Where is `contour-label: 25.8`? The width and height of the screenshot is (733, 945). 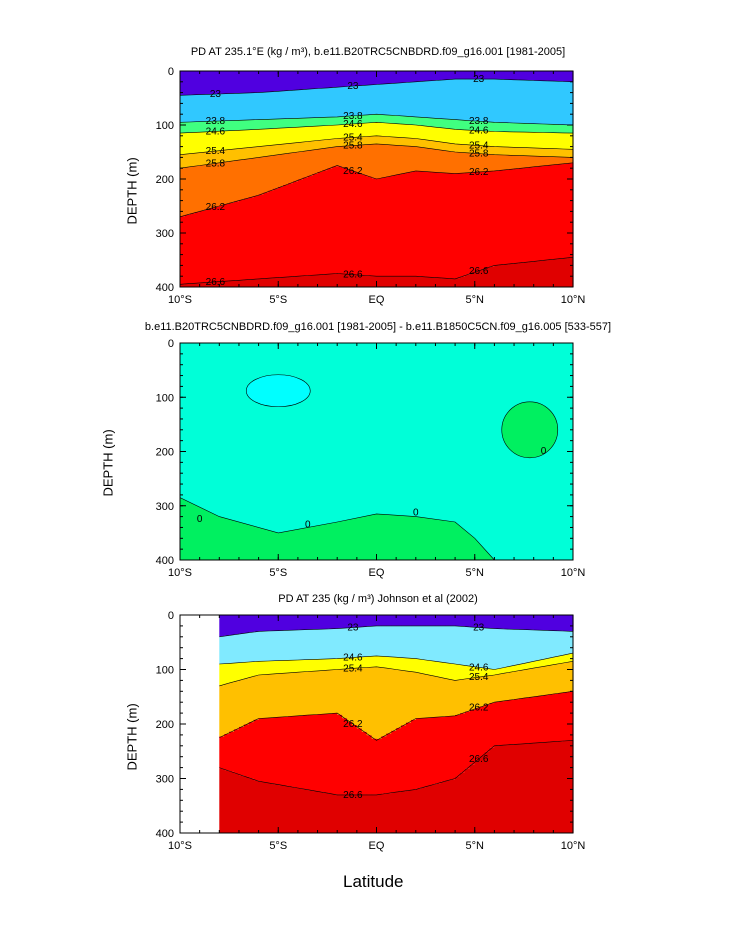
contour-label: 25.8 is located at coordinates (216, 163).